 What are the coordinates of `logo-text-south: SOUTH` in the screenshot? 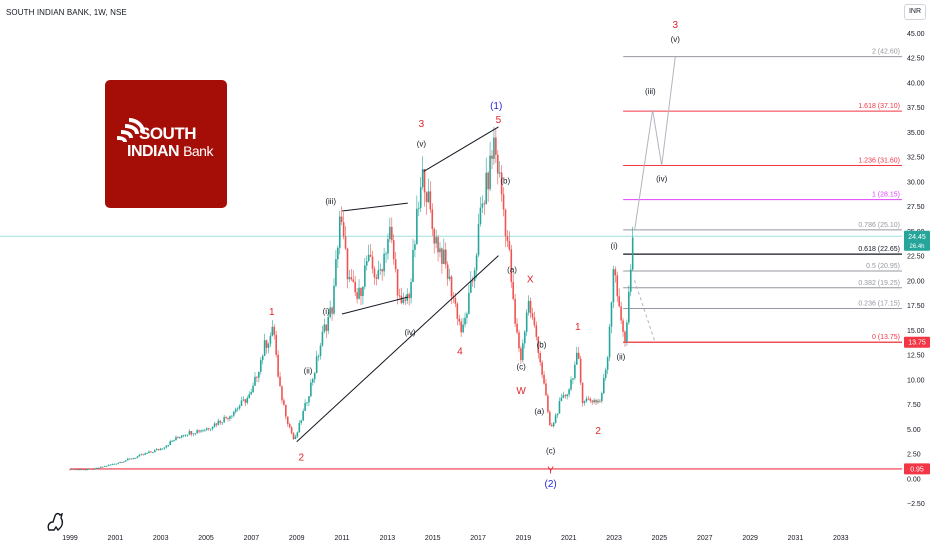 It's located at (168, 133).